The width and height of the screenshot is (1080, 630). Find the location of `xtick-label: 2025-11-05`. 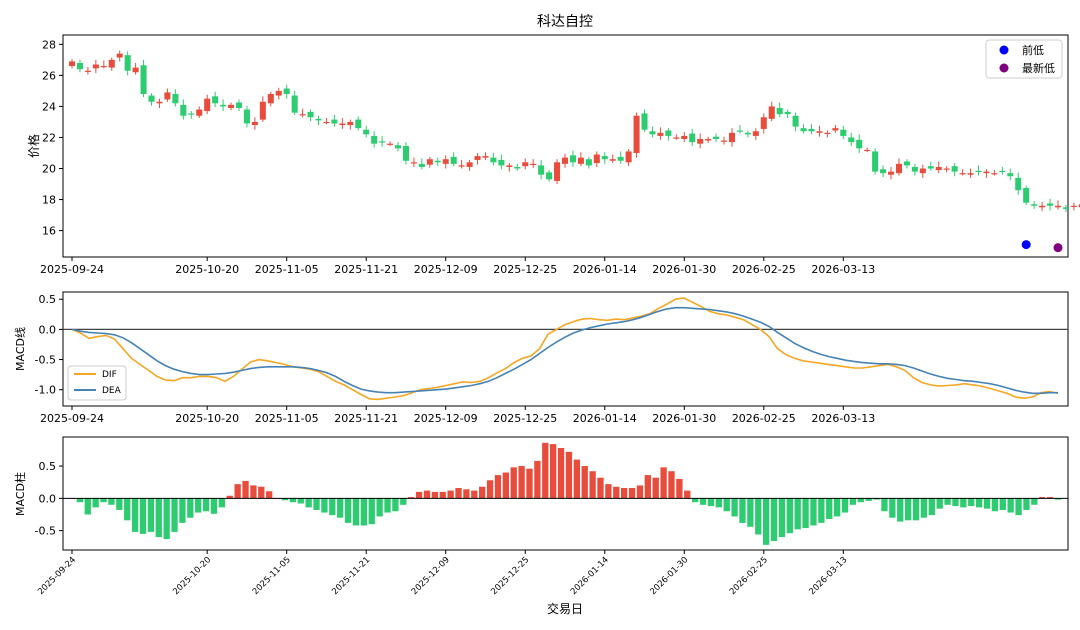

xtick-label: 2025-11-05 is located at coordinates (287, 418).